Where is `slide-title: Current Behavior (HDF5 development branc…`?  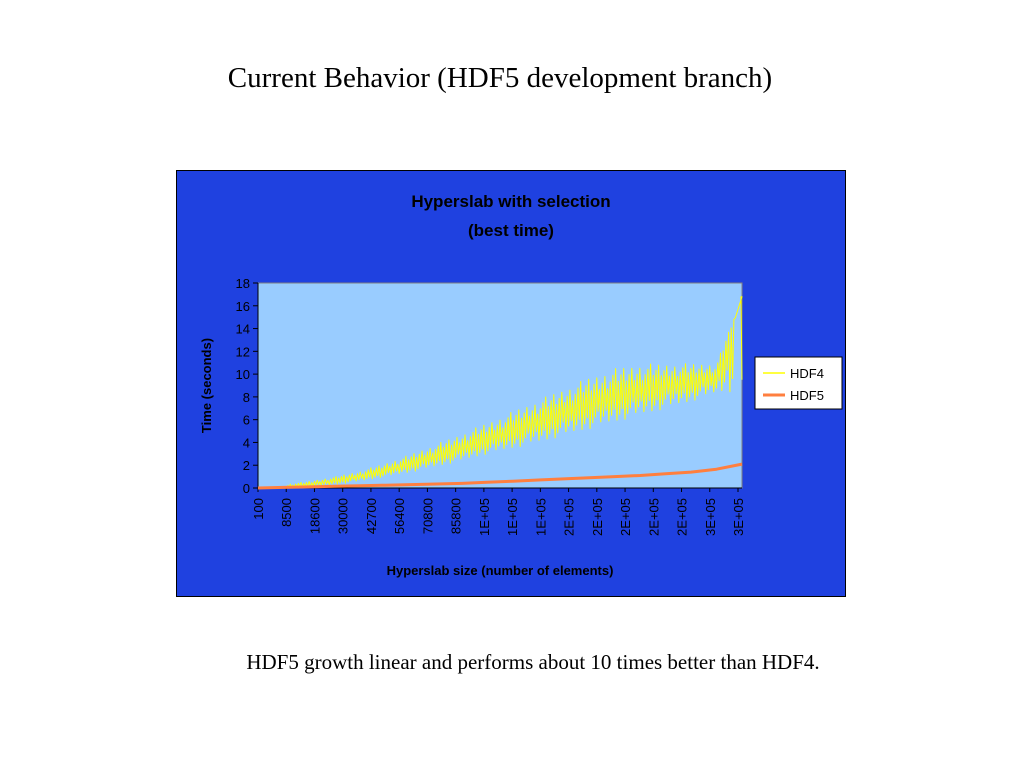 slide-title: Current Behavior (HDF5 development branc… is located at coordinates (500, 78).